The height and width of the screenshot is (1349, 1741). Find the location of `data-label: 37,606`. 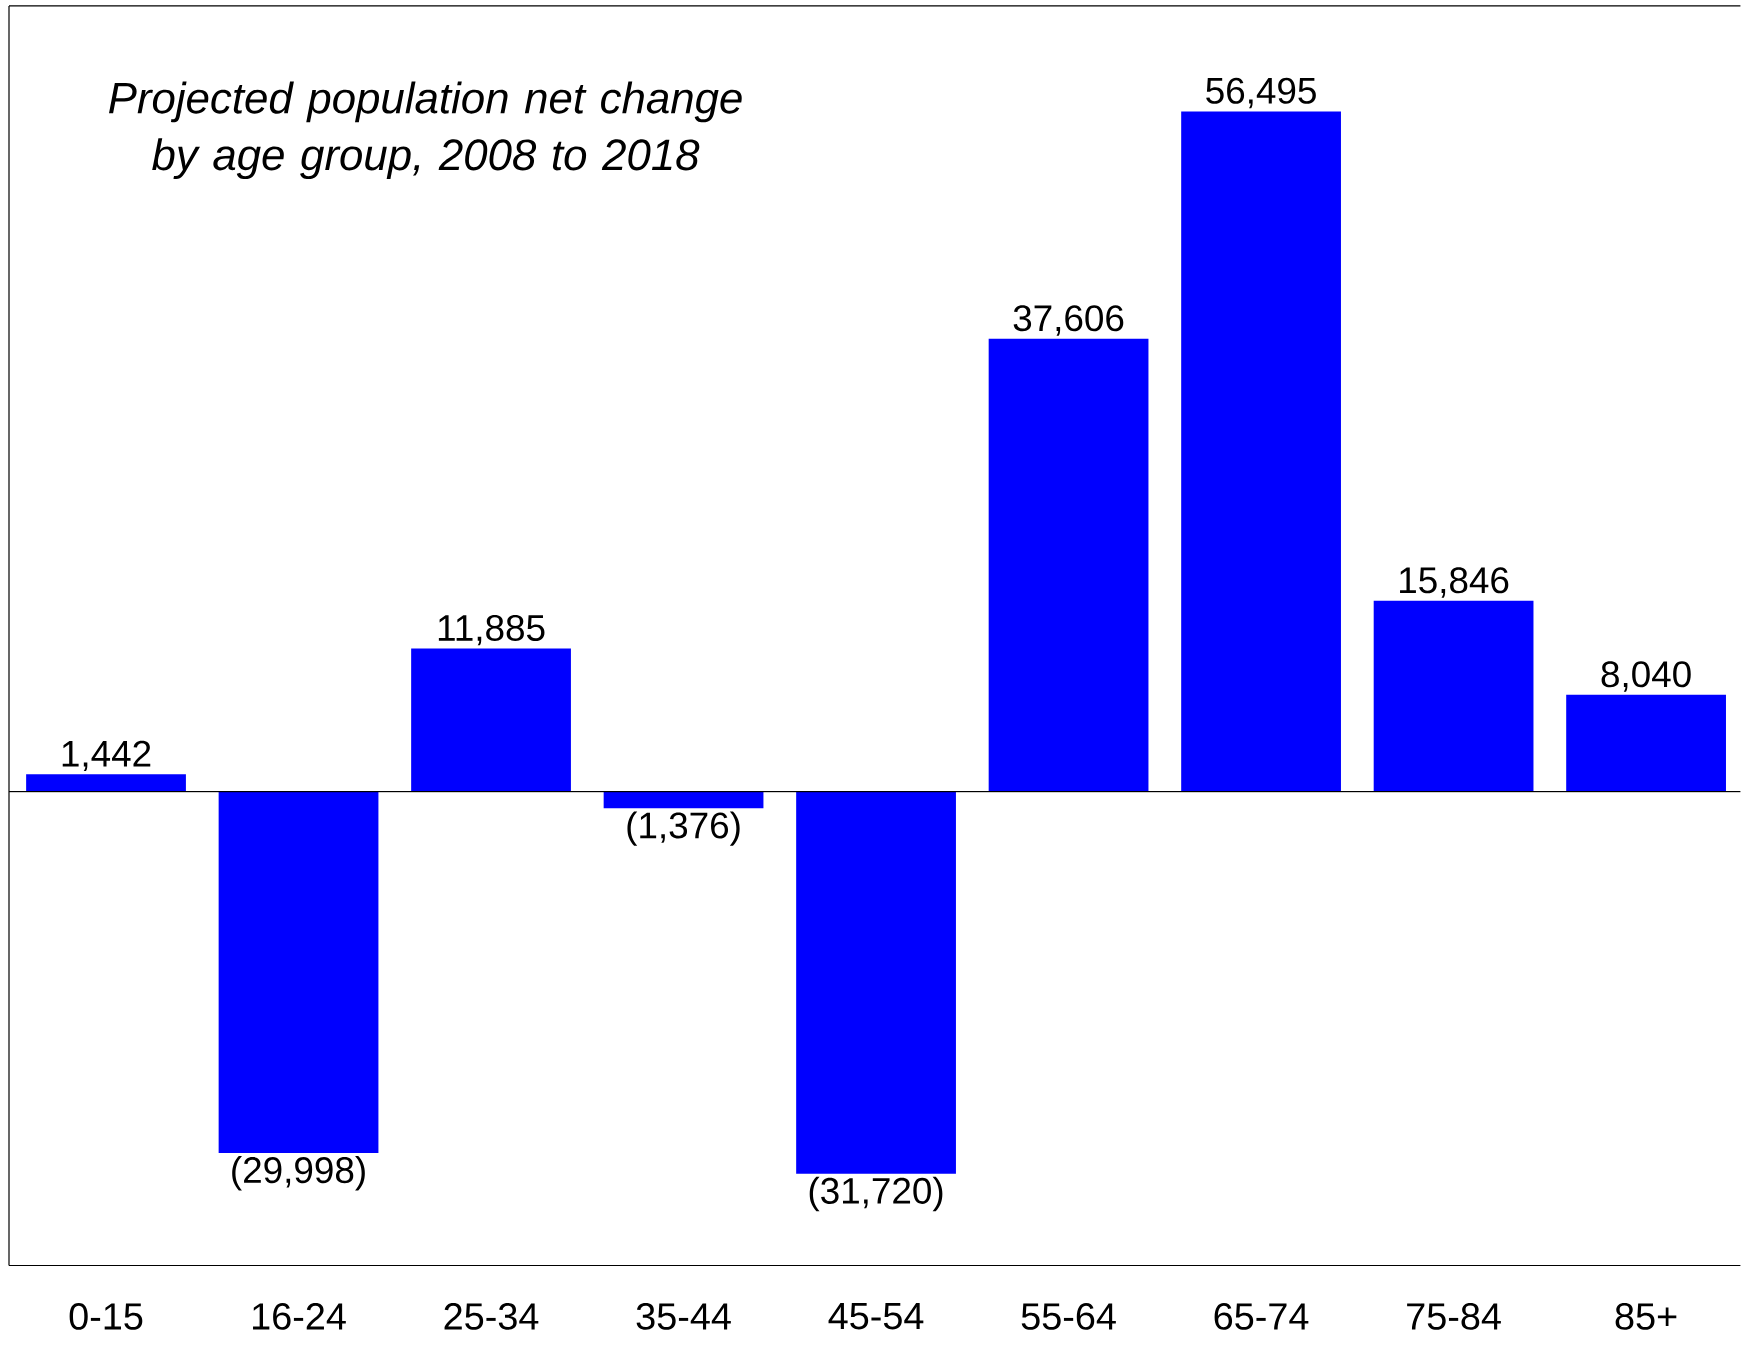

data-label: 37,606 is located at coordinates (1068, 320).